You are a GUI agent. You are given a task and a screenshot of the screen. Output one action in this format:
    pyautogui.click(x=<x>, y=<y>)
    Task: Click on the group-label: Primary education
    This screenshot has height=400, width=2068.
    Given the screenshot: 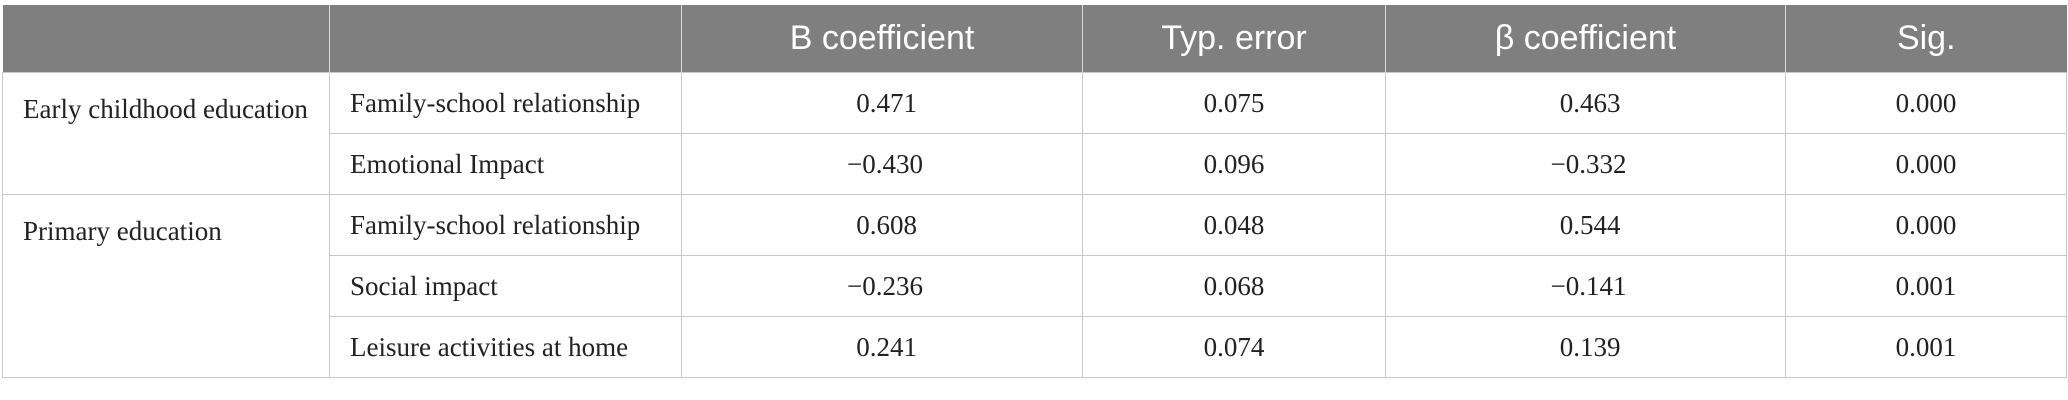 What is the action you would take?
    pyautogui.click(x=166, y=286)
    